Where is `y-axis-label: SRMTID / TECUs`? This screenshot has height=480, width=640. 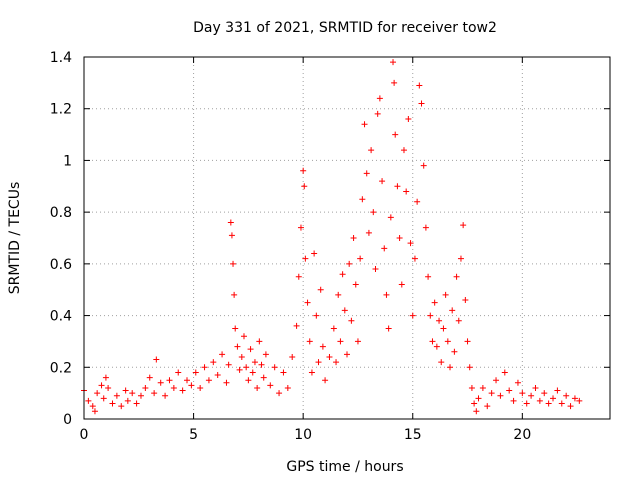
y-axis-label: SRMTID / TECUs is located at coordinates (15, 238).